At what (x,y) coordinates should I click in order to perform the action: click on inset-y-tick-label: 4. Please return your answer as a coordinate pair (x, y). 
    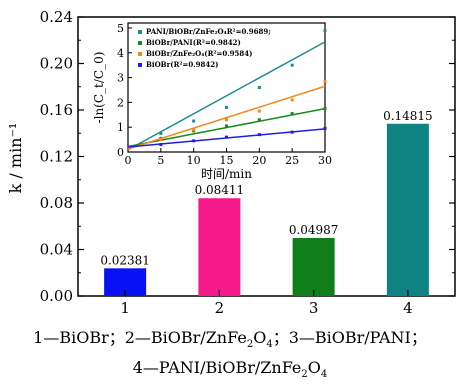
    Looking at the image, I should click on (120, 53).